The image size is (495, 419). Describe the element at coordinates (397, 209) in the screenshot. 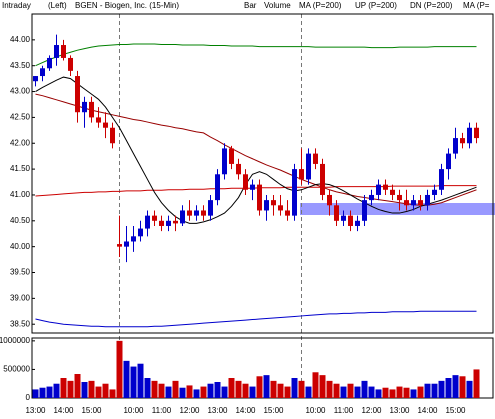

I see `highlight-band` at that location.